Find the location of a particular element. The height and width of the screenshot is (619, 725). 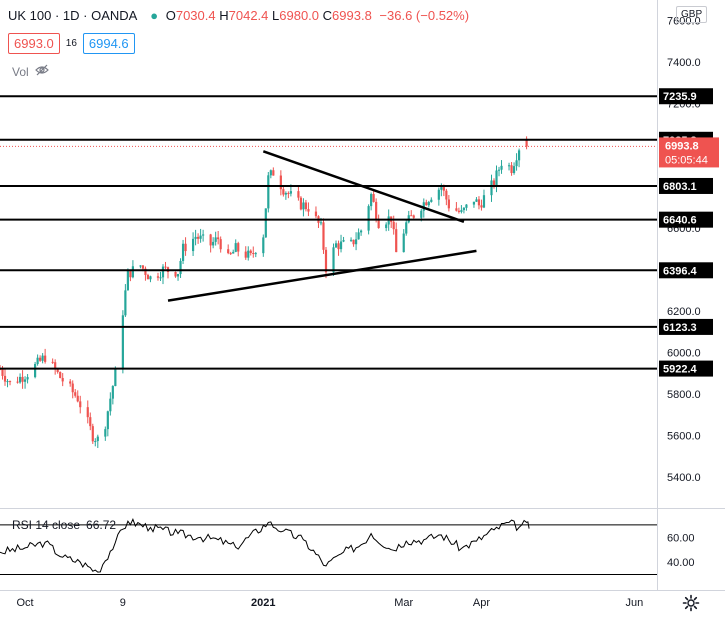

high-label: H is located at coordinates (224, 15).